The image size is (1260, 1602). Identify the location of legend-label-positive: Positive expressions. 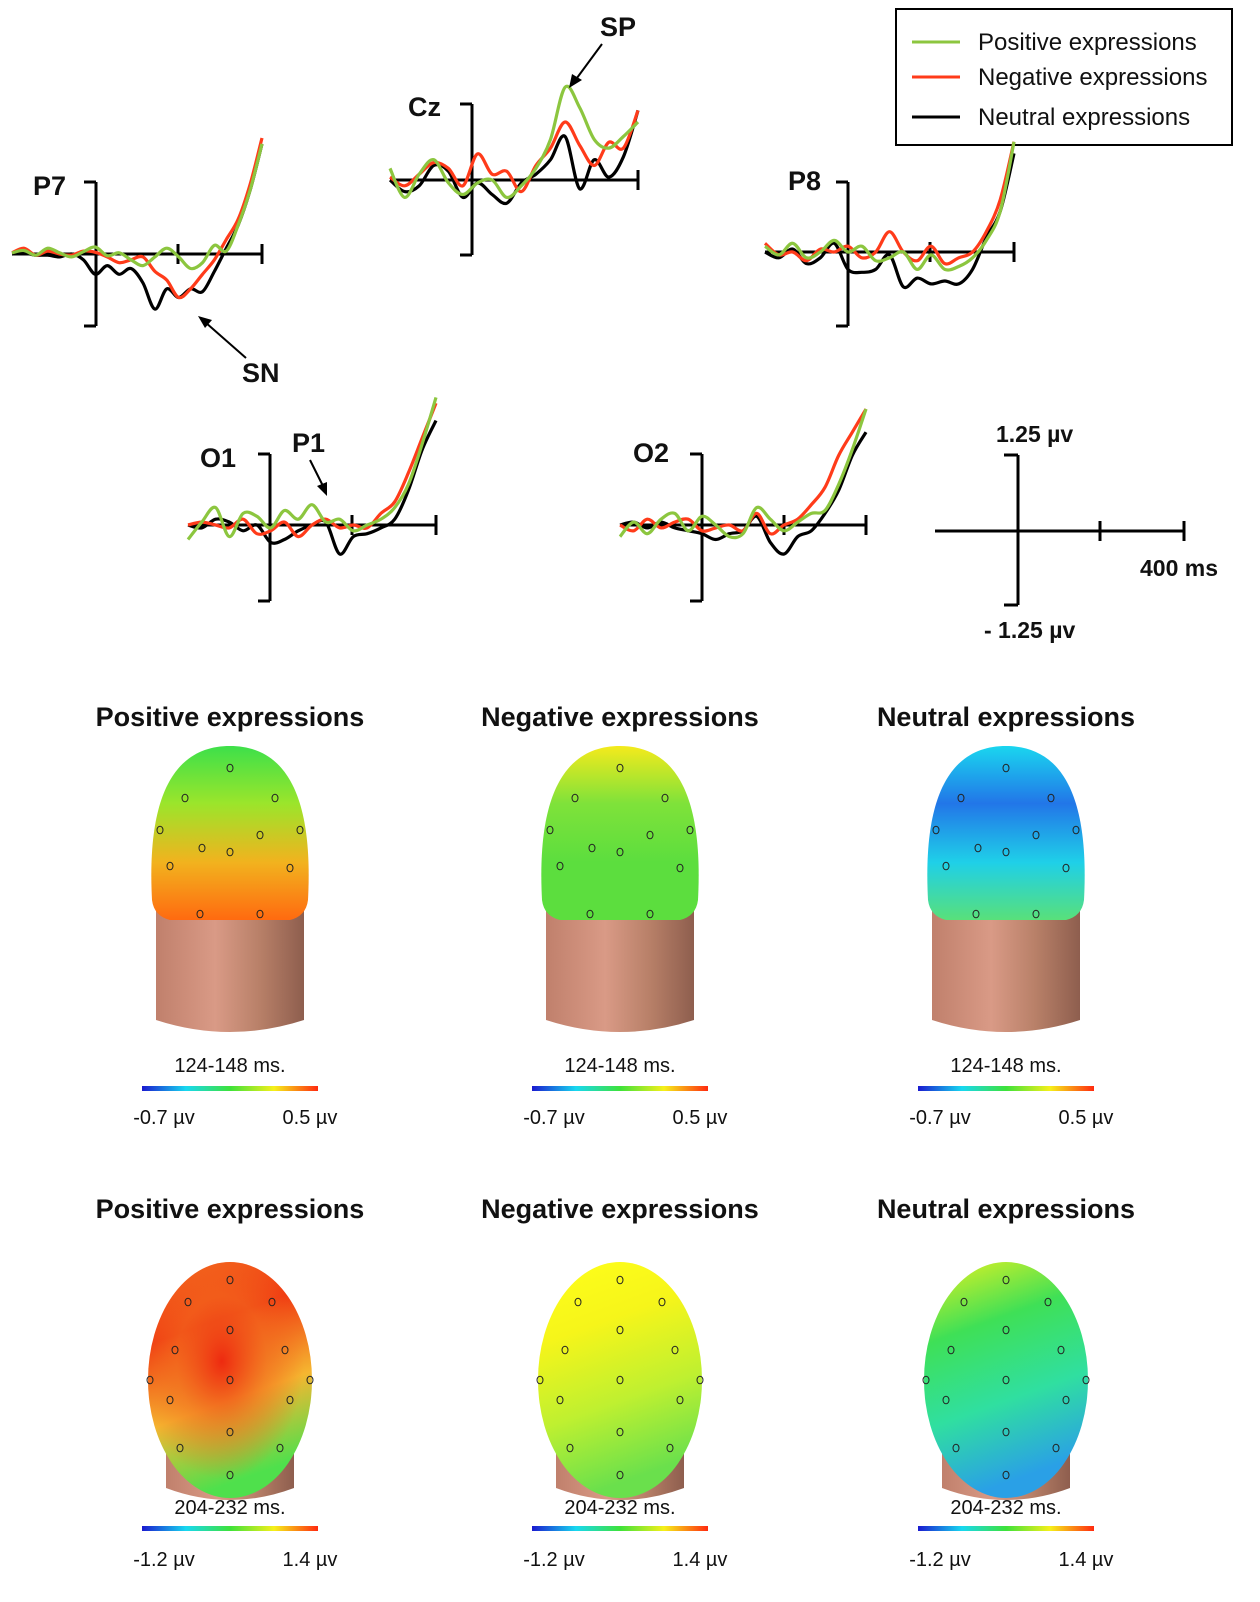
(1087, 42).